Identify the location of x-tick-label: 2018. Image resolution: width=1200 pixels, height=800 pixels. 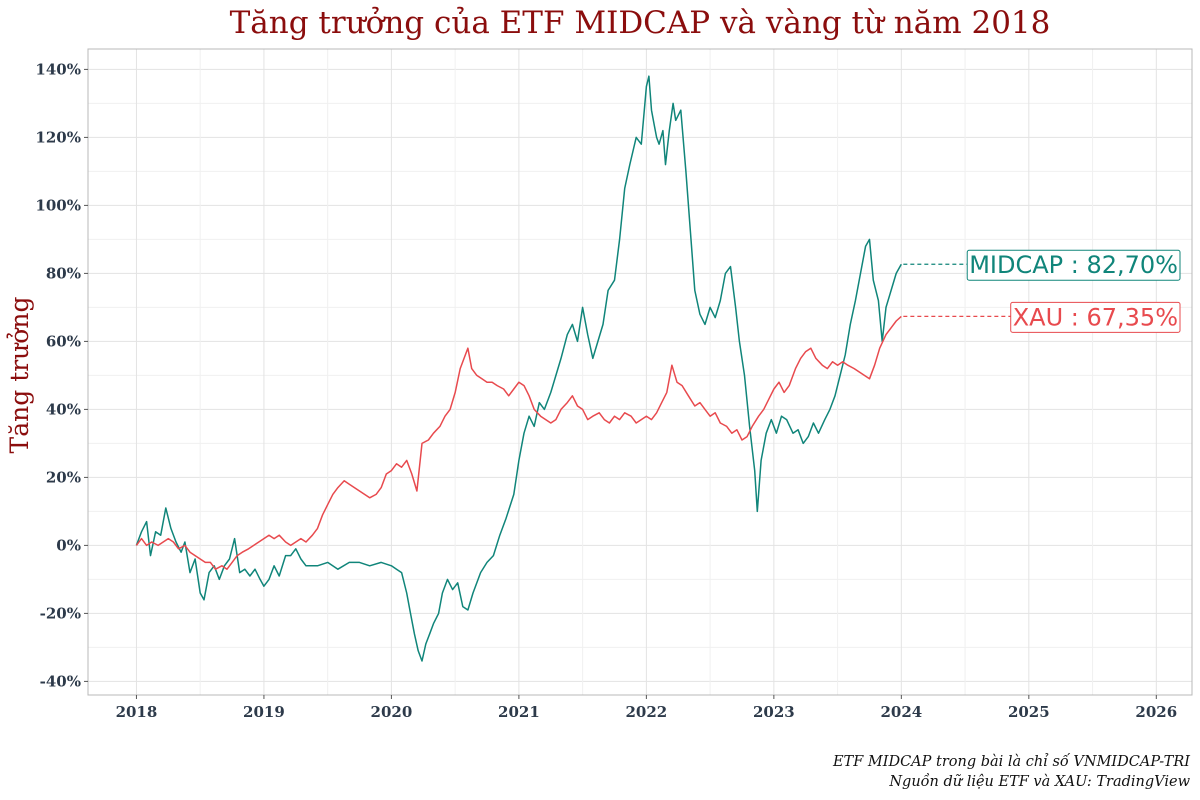
(137, 712).